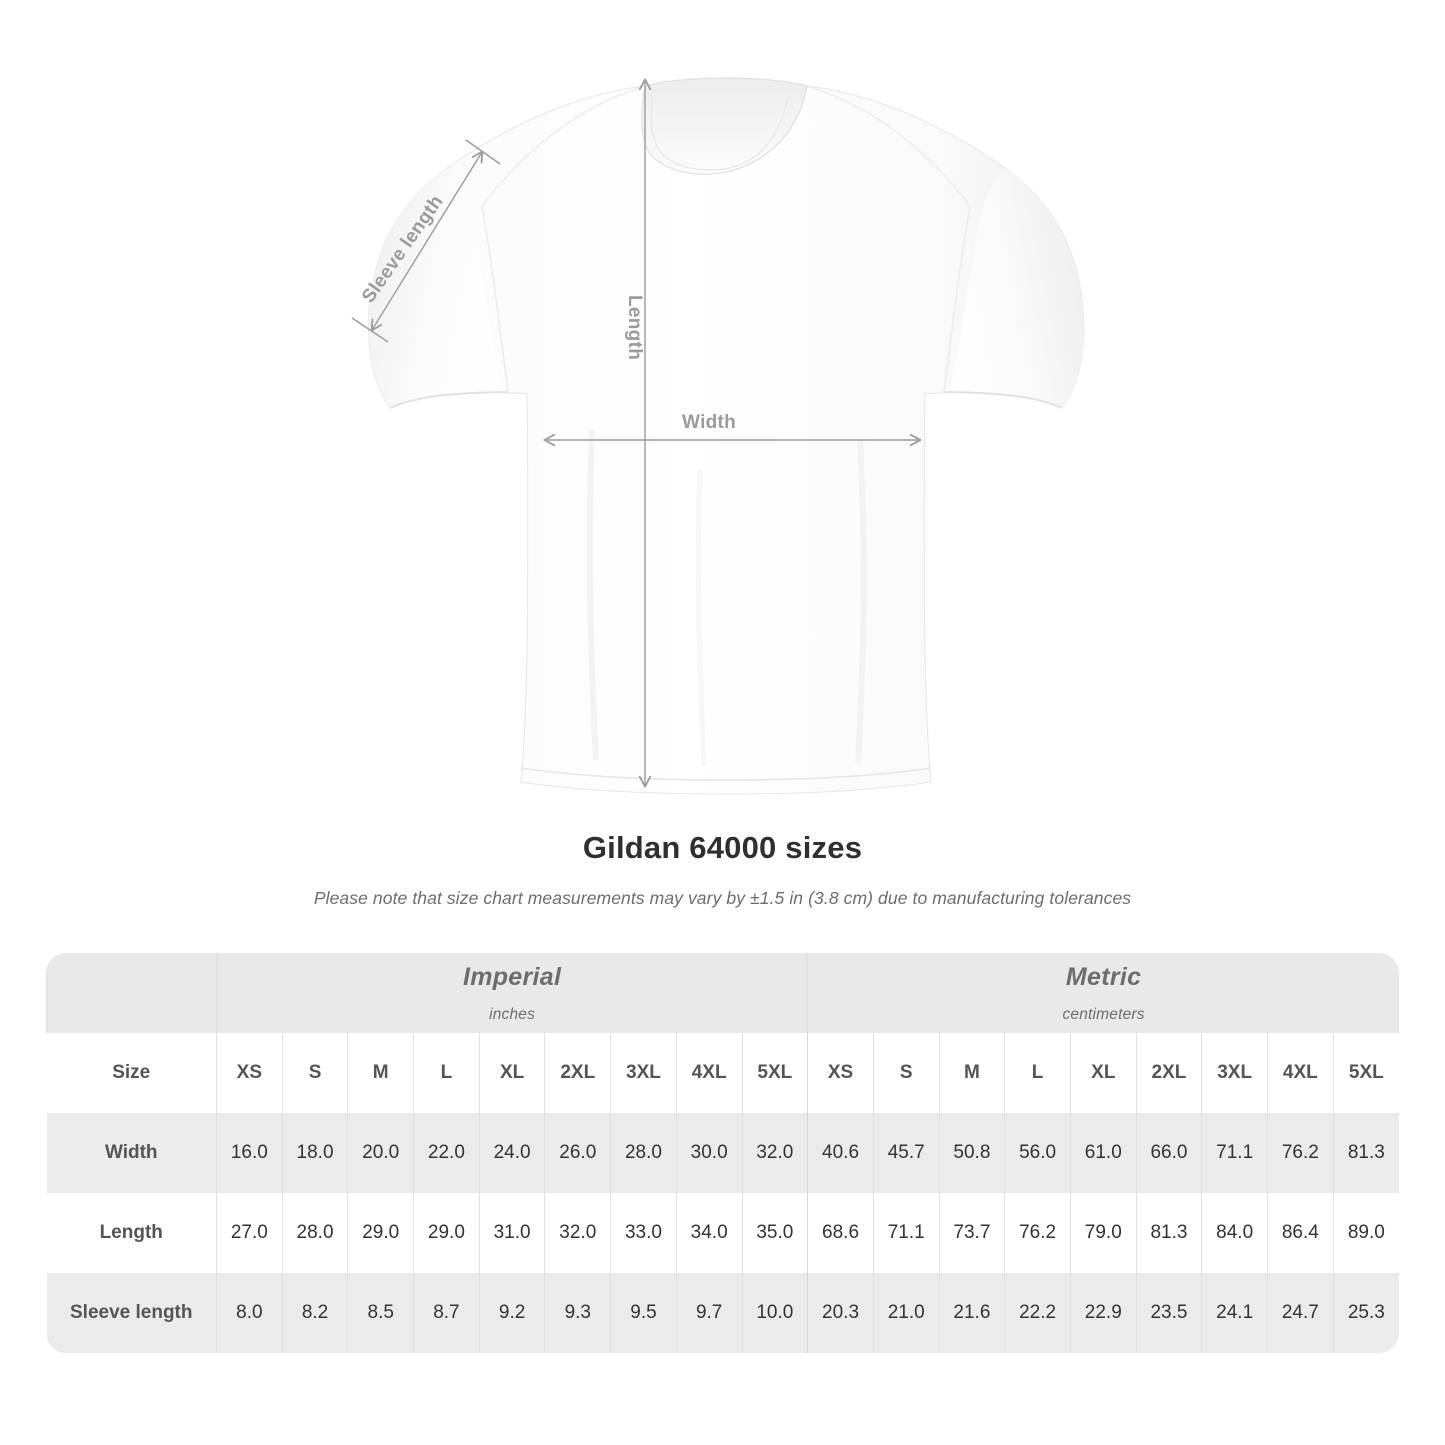  Describe the element at coordinates (131, 1153) in the screenshot. I see `row-label-width: Width` at that location.